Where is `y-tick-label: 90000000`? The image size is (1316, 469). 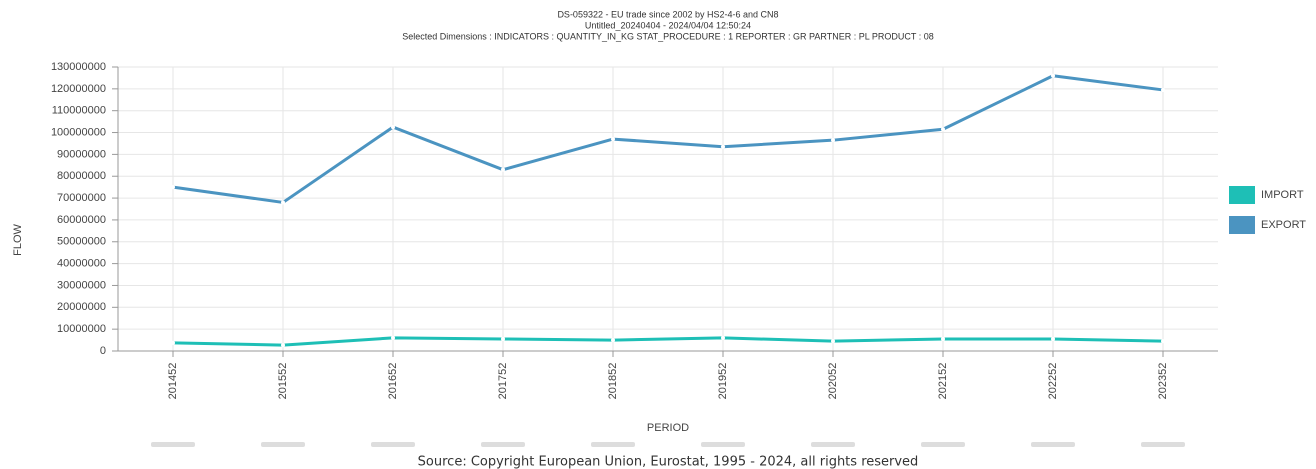 y-tick-label: 90000000 is located at coordinates (81, 154).